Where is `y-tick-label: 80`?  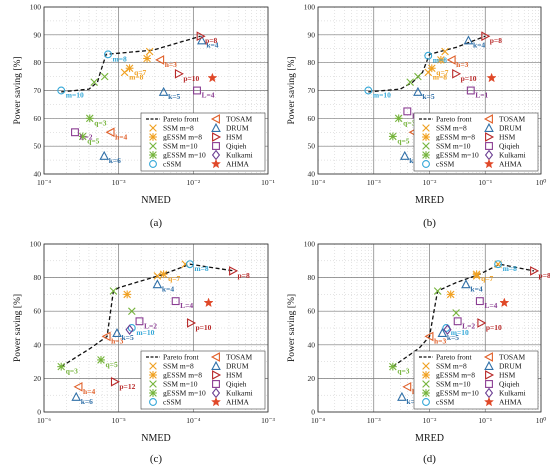
y-tick-label: 80 is located at coordinates (312, 62).